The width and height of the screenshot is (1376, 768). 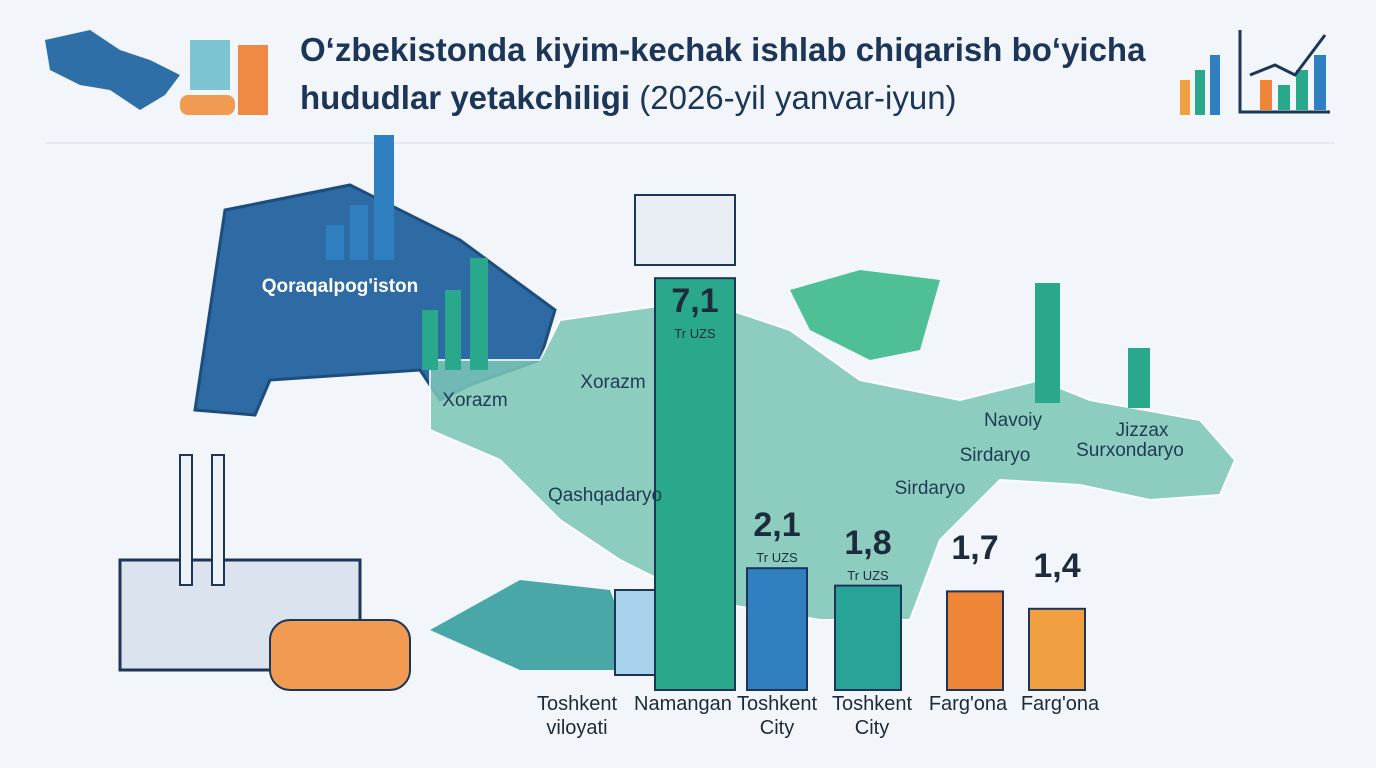 What do you see at coordinates (1013, 420) in the screenshot?
I see `region-label: Navoiy` at bounding box center [1013, 420].